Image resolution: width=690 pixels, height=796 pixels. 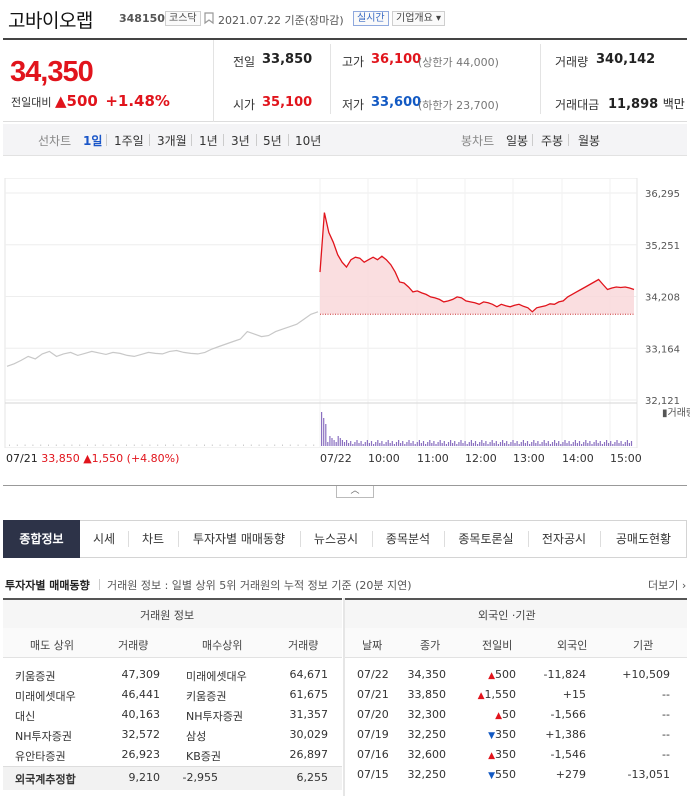 What do you see at coordinates (336, 458) in the screenshot?
I see `x-label: 07/22` at bounding box center [336, 458].